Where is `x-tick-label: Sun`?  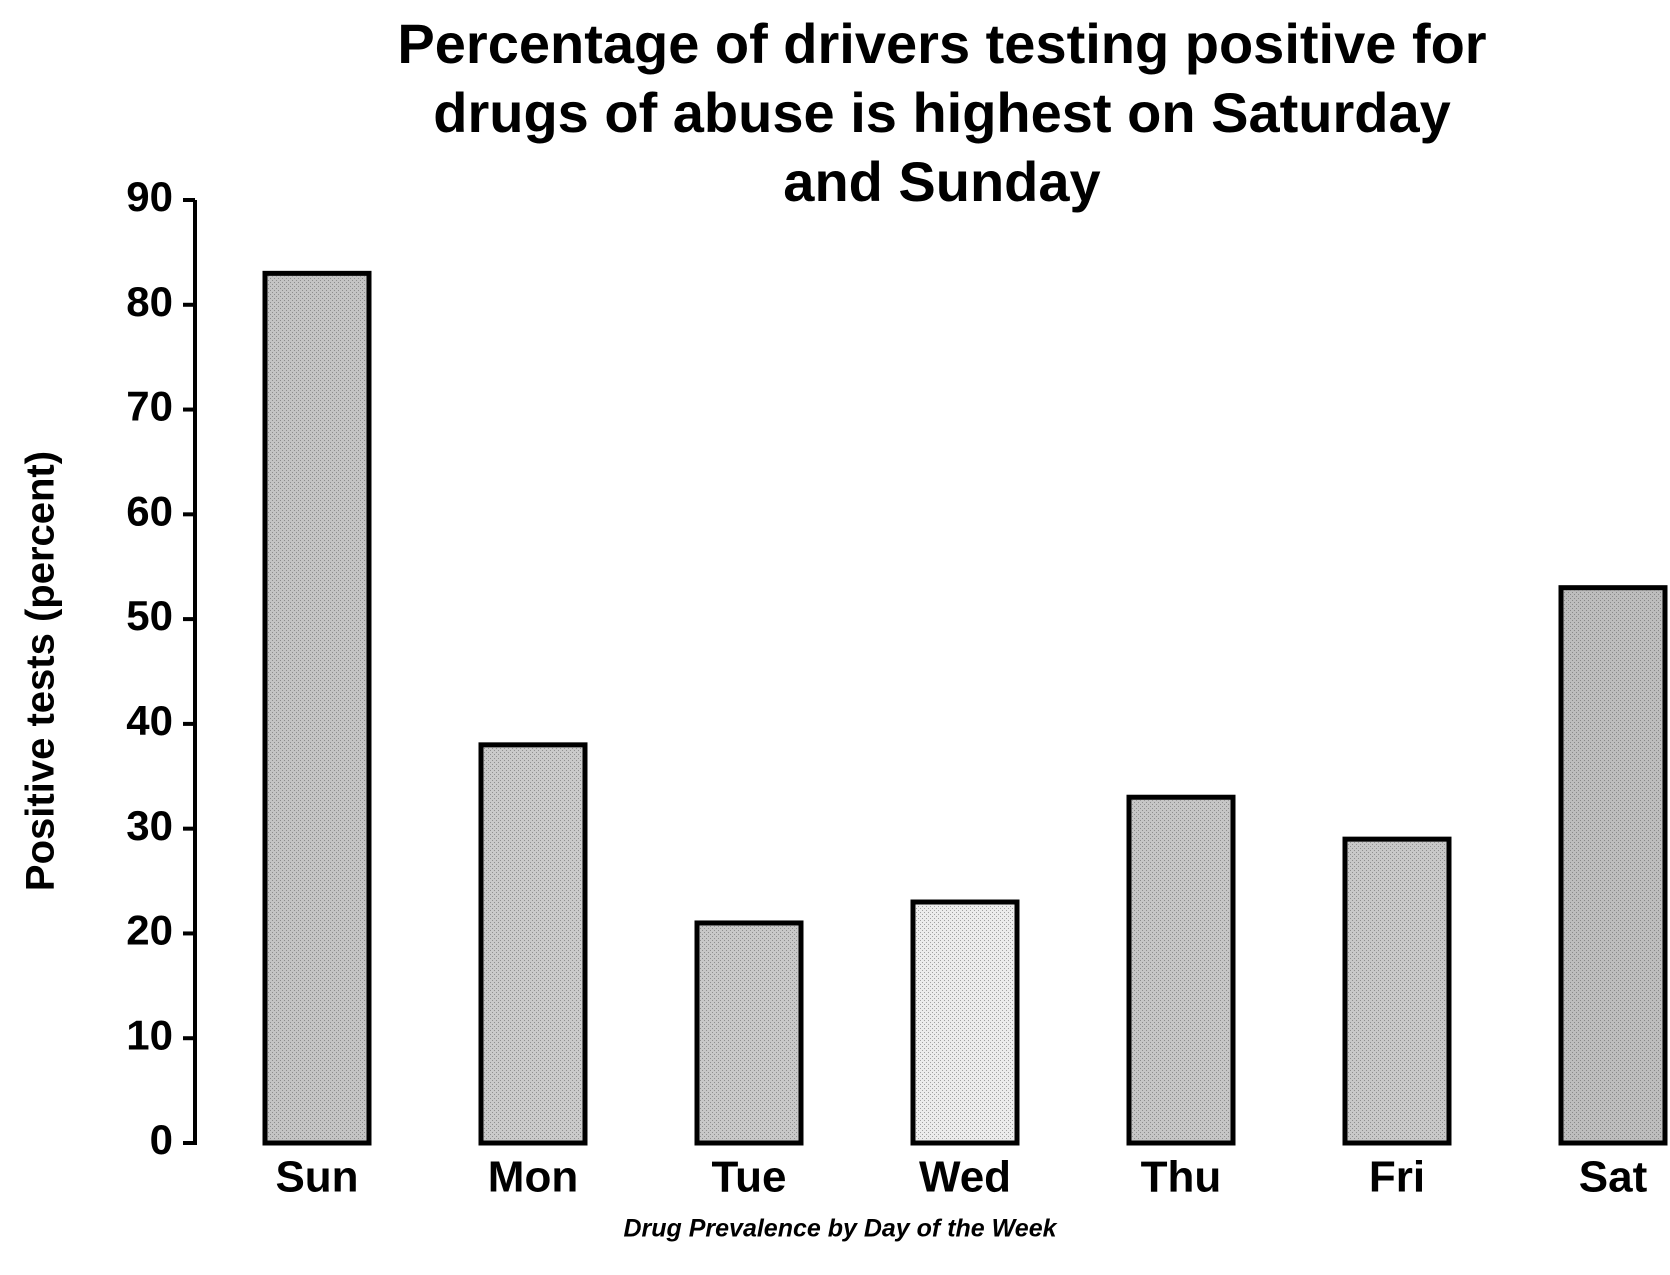 x-tick-label: Sun is located at coordinates (316, 1177).